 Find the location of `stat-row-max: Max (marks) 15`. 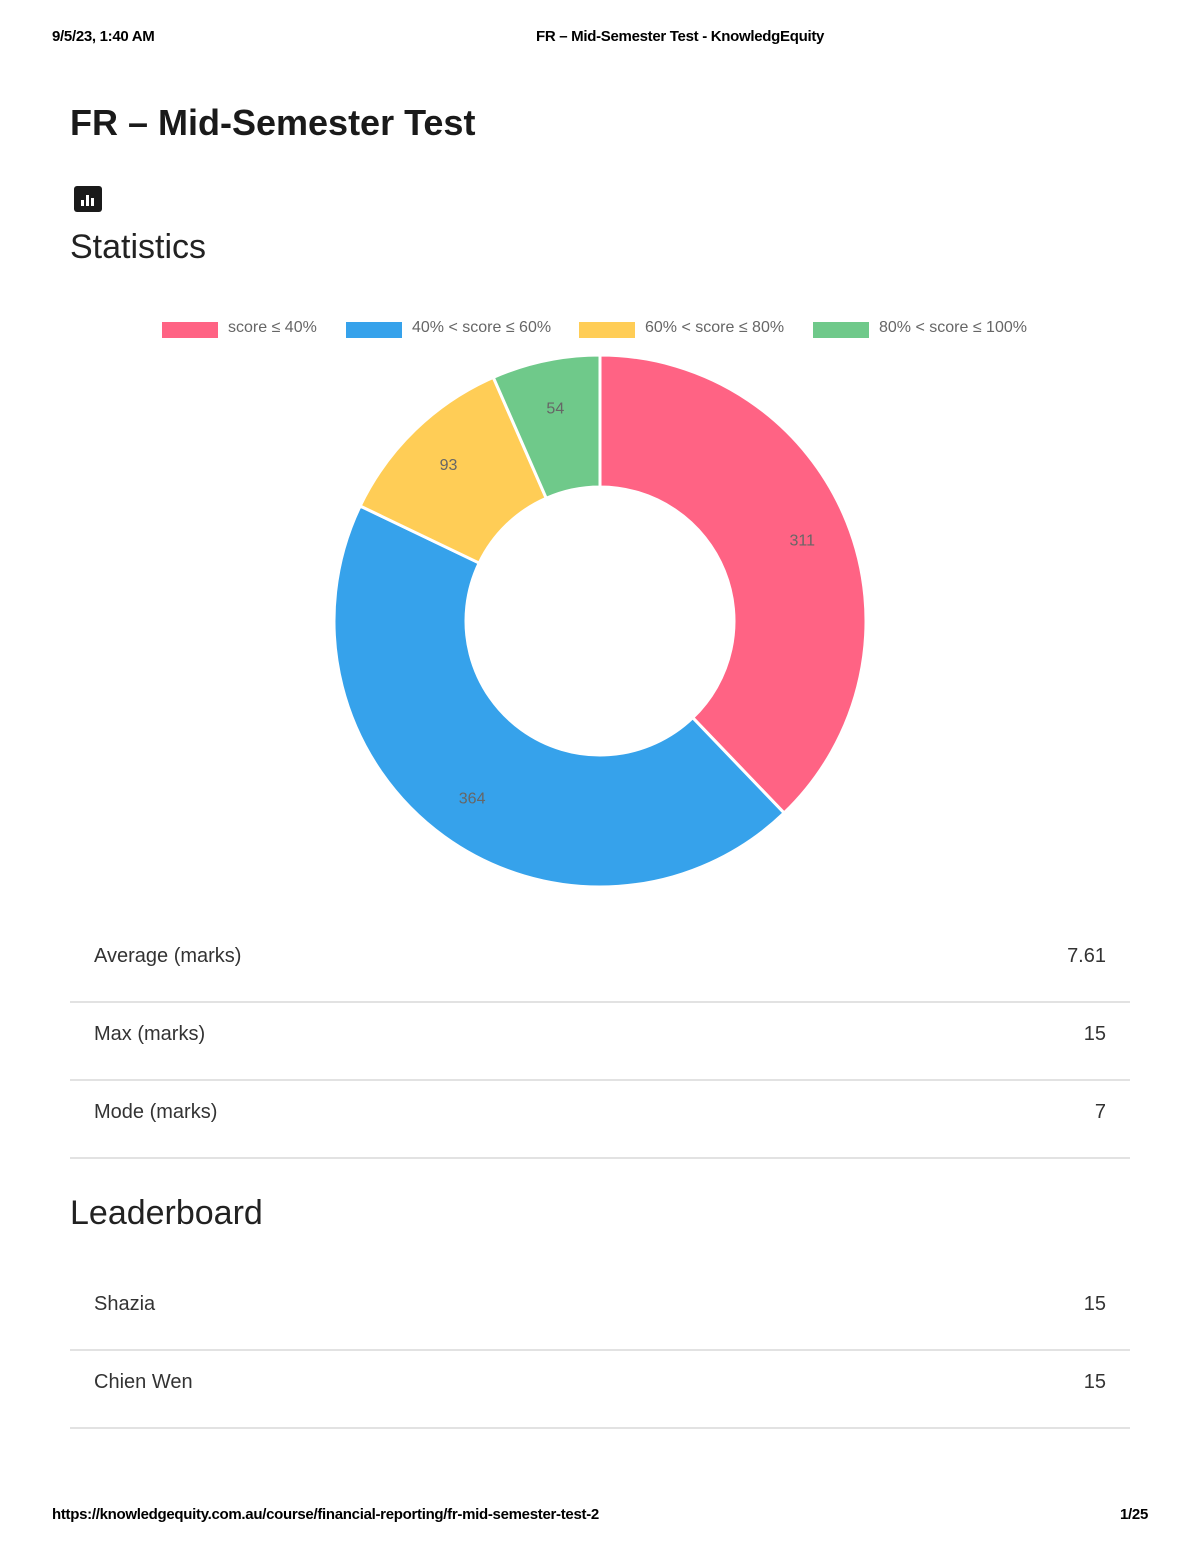

stat-row-max: Max (marks) 15 is located at coordinates (600, 1042).